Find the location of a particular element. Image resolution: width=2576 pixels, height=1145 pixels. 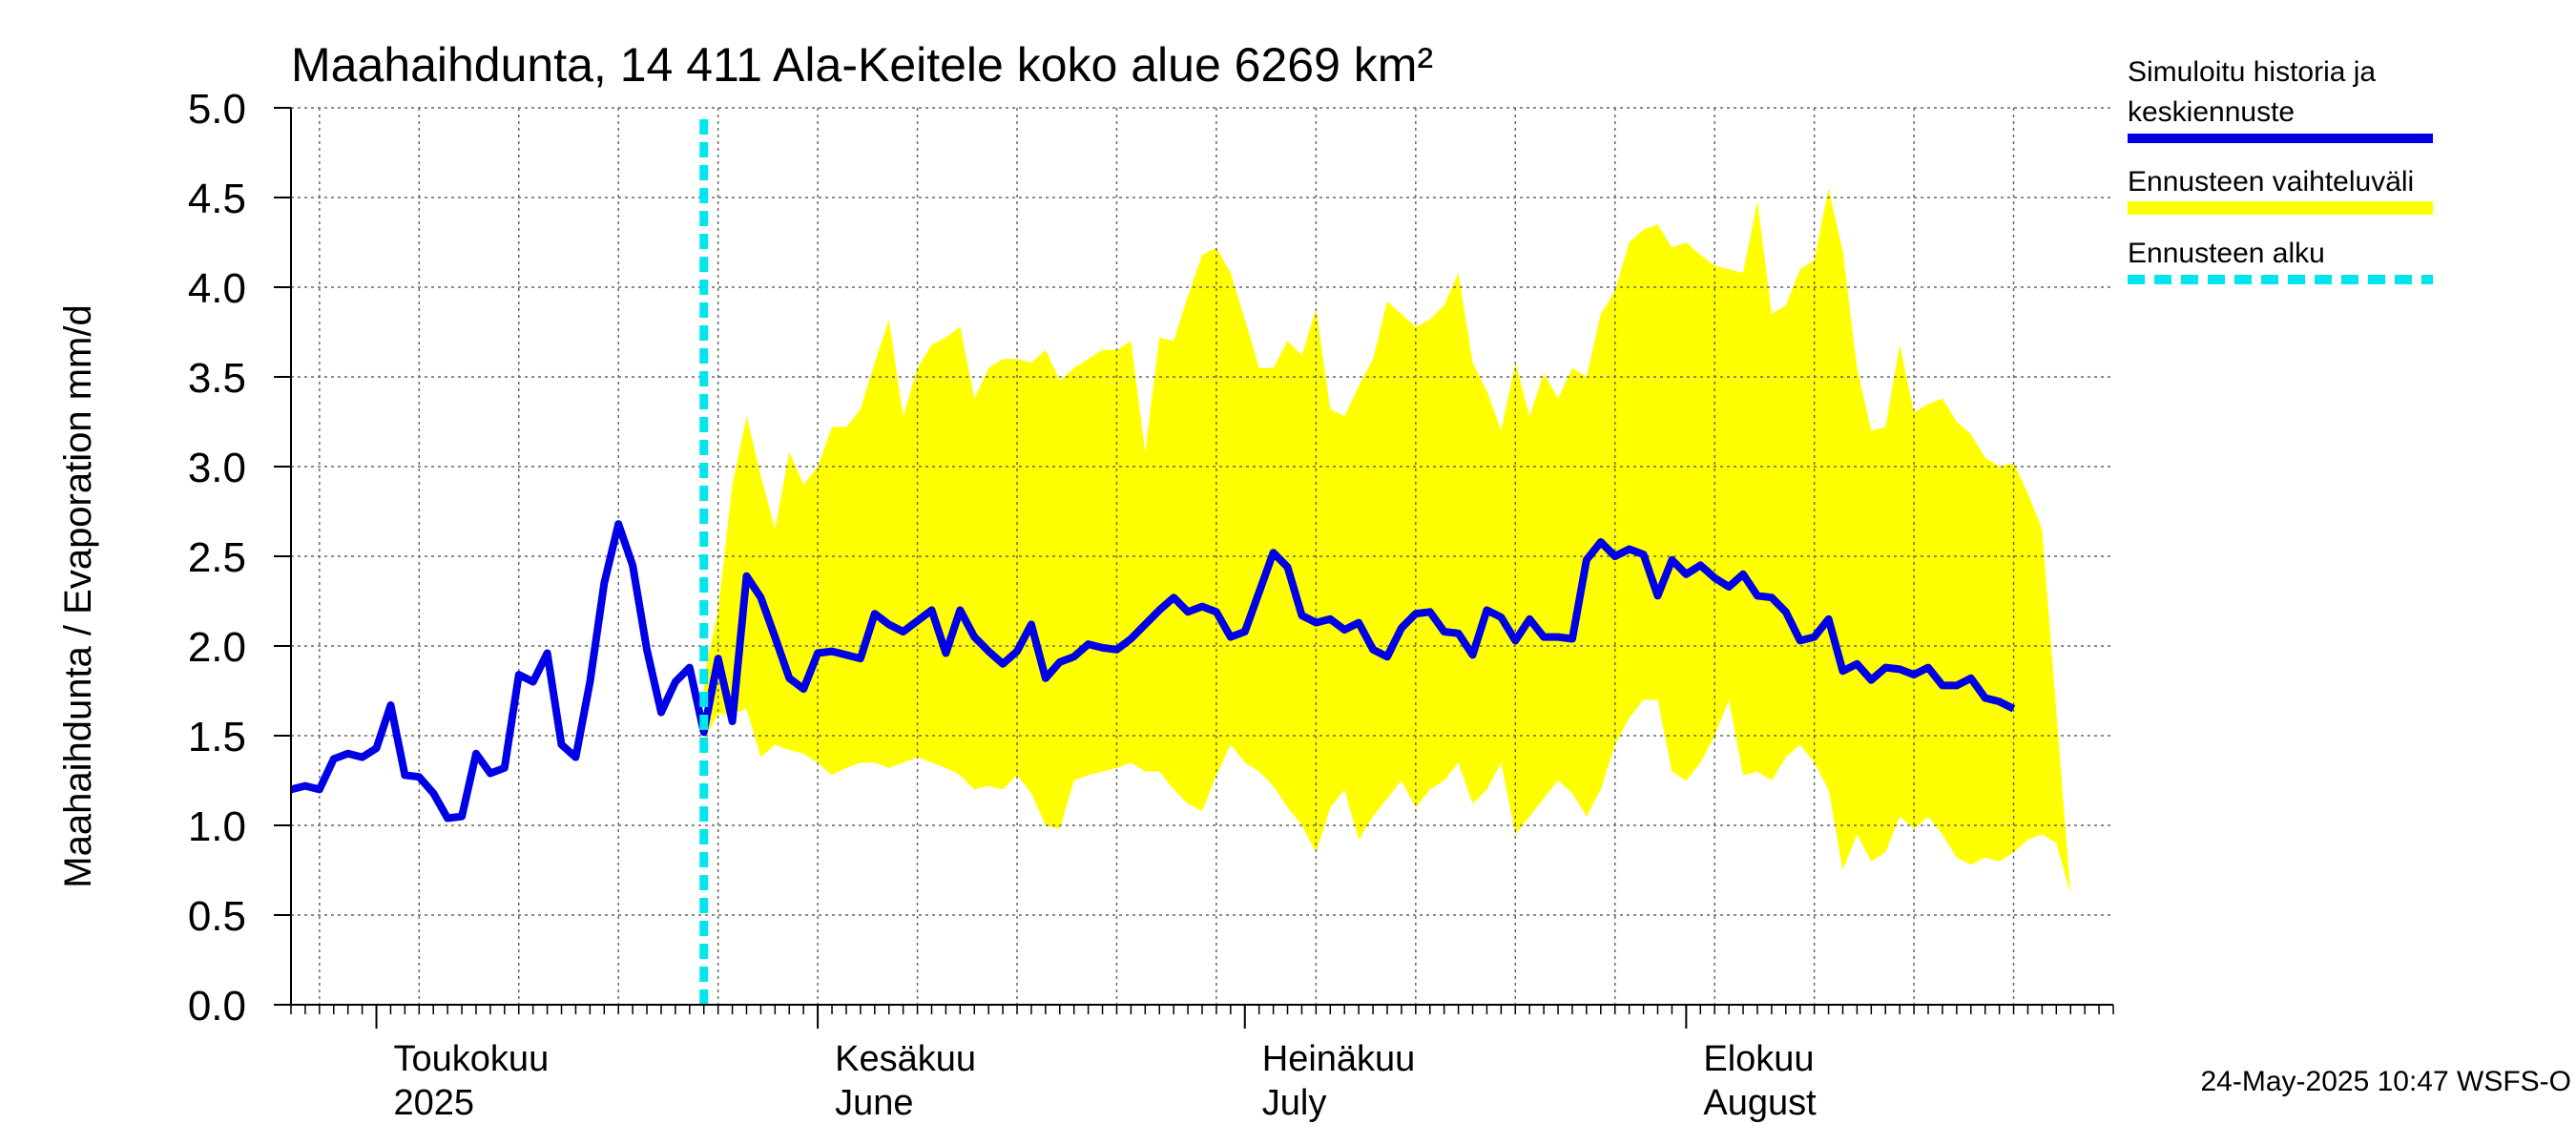

x-month-sublabel: August is located at coordinates (1760, 1103).